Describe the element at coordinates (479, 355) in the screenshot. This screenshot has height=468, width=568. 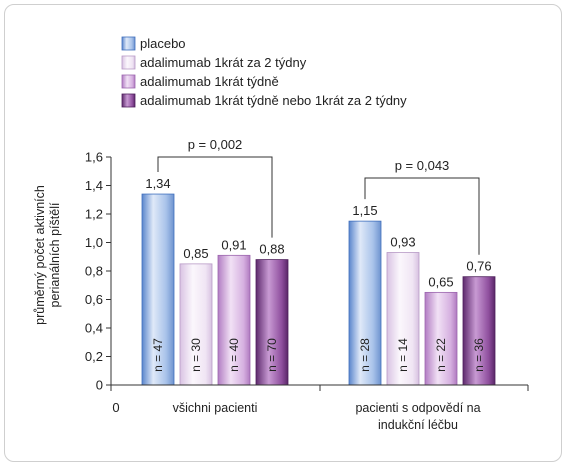
I see `n-label-1-3: n = 36` at that location.